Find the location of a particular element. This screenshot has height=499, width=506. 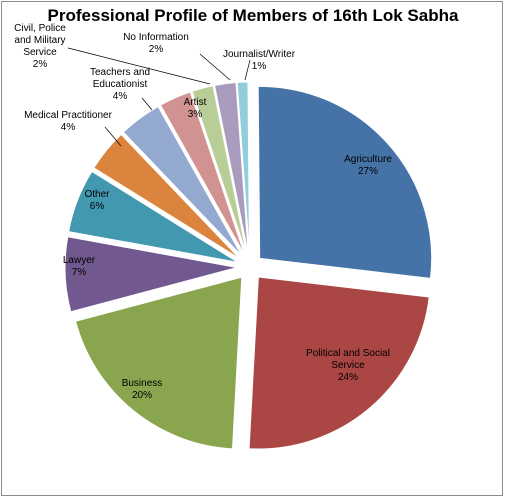

slice-label-lawyer: Lawyer 7% is located at coordinates (79, 266).